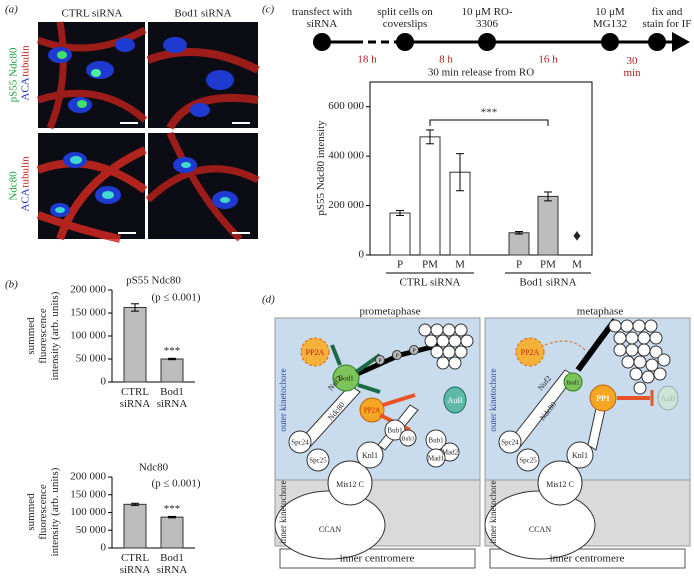  What do you see at coordinates (501, 42) in the screenshot?
I see `timeline` at bounding box center [501, 42].